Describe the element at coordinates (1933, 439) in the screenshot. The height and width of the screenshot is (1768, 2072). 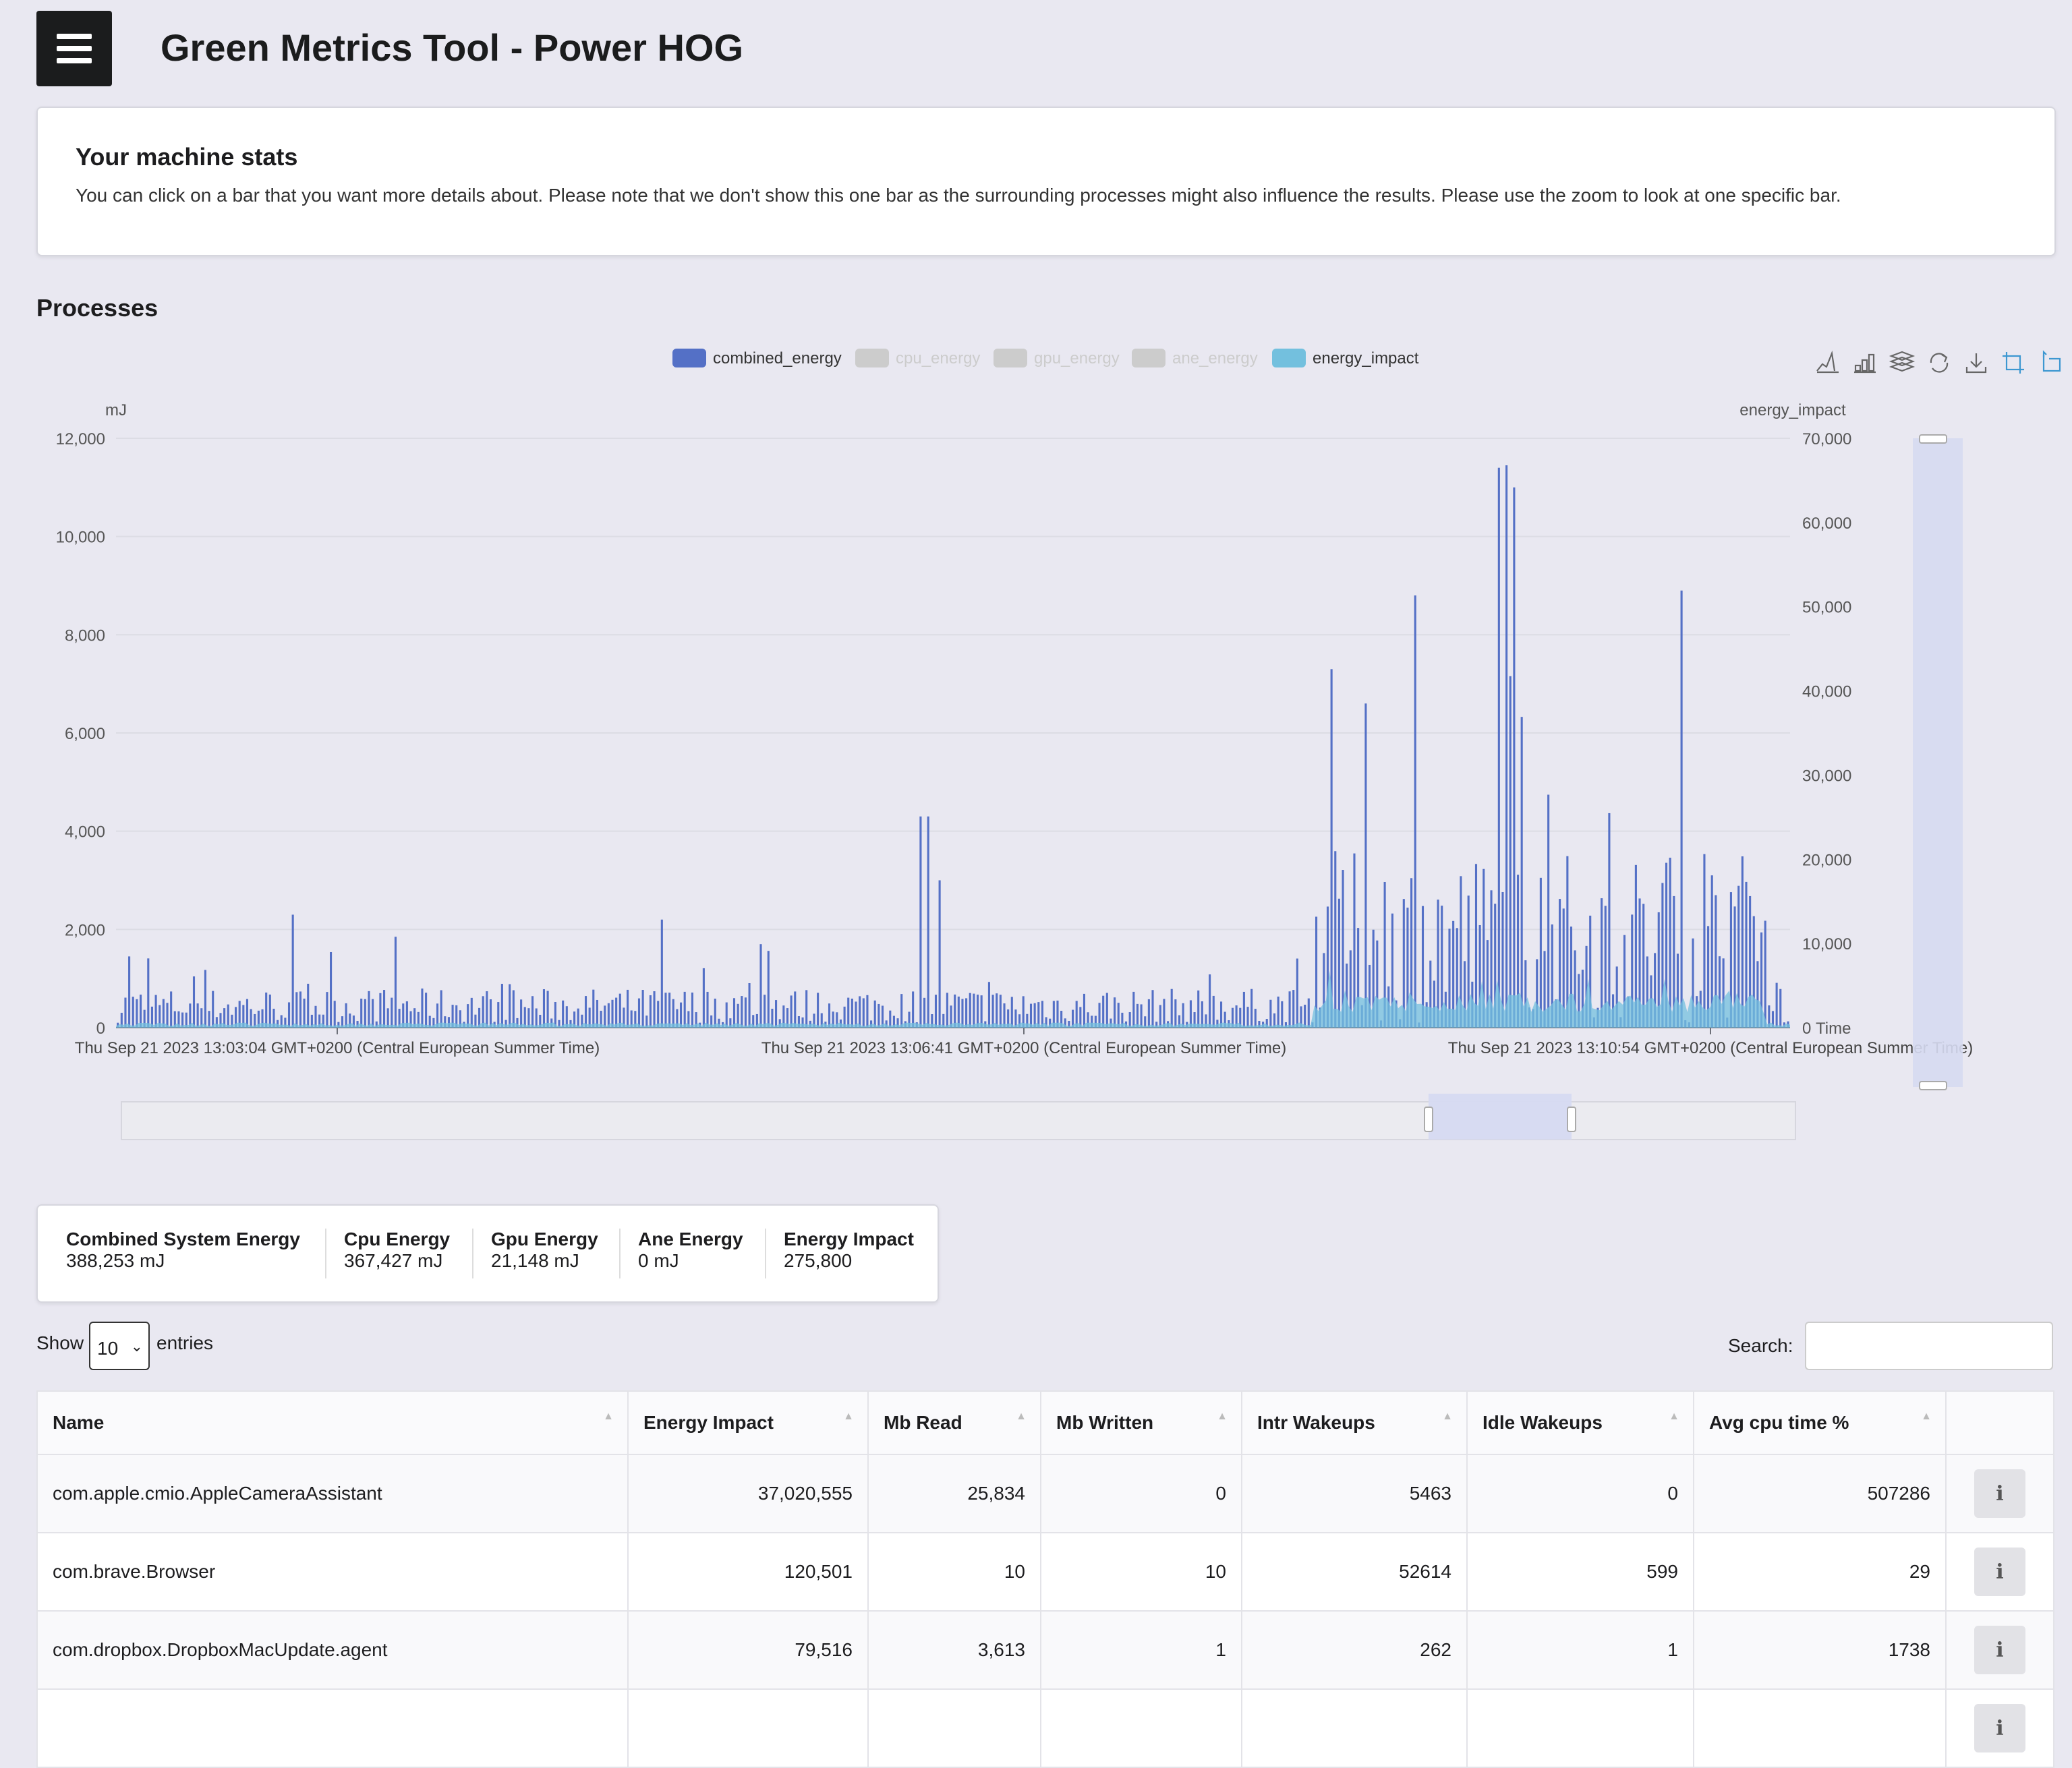
I see `vertical-zoom-handle-top` at that location.